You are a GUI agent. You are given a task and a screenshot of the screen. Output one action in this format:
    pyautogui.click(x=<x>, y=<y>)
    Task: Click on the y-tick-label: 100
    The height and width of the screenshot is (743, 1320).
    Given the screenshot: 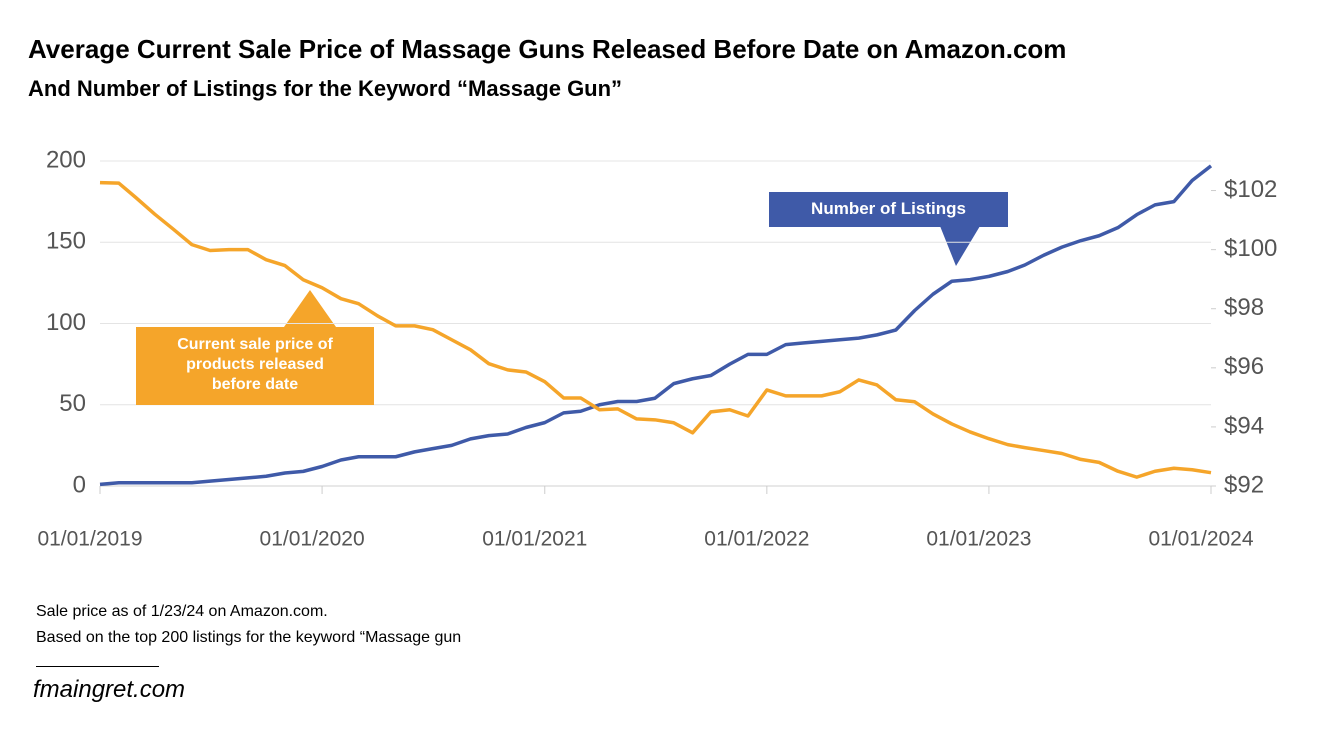 What is the action you would take?
    pyautogui.click(x=66, y=322)
    